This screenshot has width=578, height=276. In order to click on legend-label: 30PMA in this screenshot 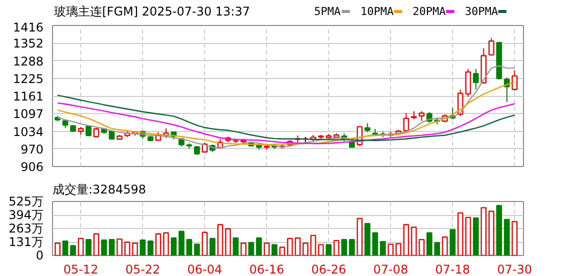, I will do `click(481, 11)`.